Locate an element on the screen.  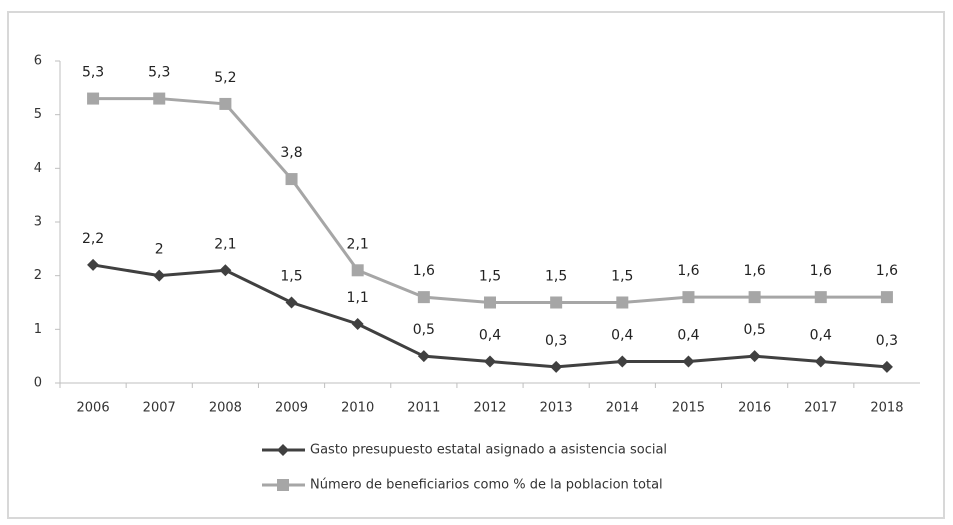
x-tick-label: 2010 is located at coordinates (357, 408).